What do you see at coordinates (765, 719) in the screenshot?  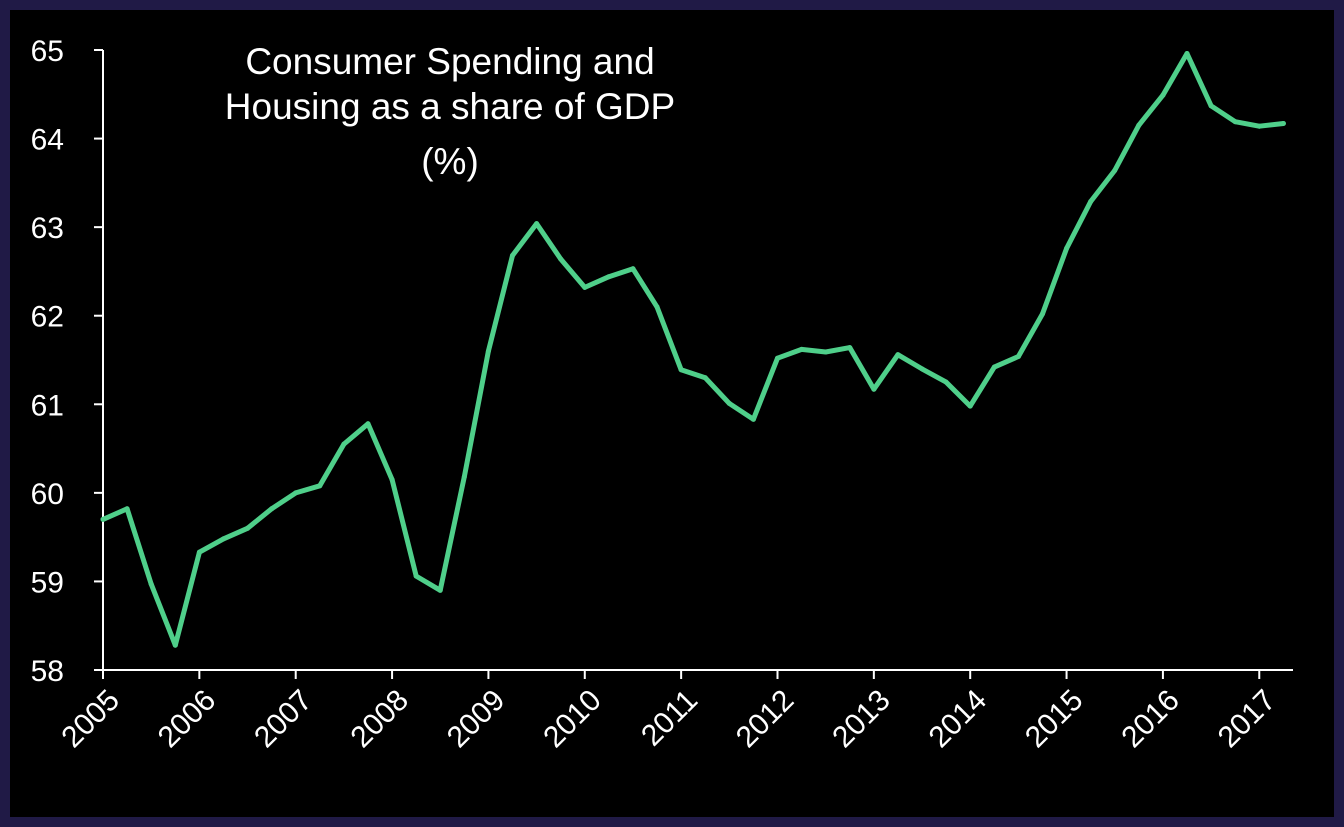 I see `x-tick-label: 2012` at bounding box center [765, 719].